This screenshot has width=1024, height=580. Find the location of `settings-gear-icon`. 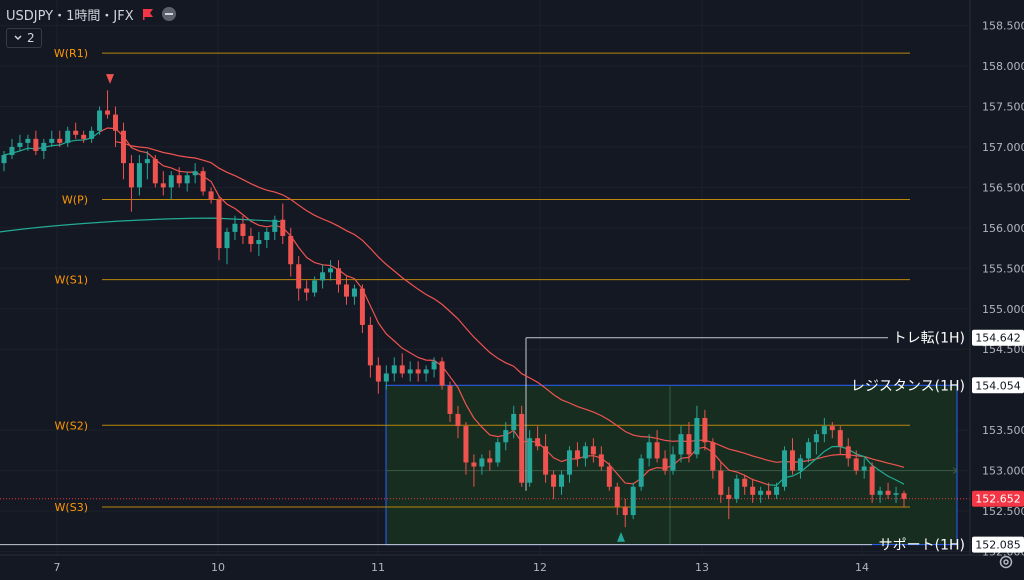

settings-gear-icon is located at coordinates (1006, 562).